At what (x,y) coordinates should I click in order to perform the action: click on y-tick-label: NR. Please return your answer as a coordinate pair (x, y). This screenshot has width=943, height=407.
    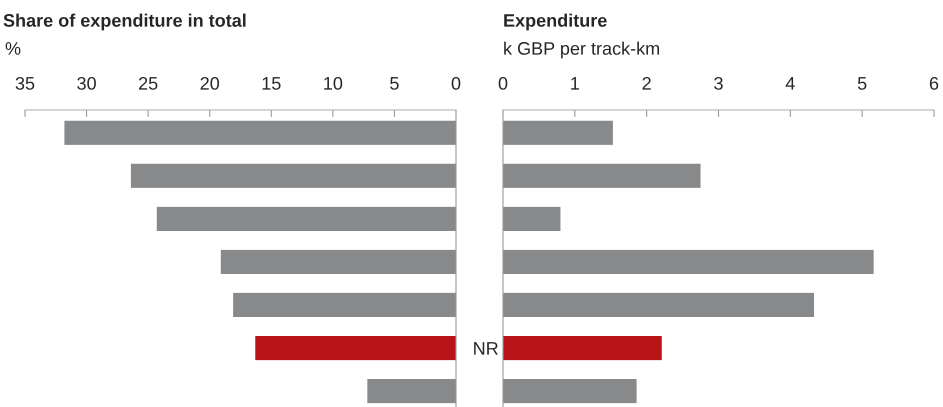
    Looking at the image, I should click on (486, 348).